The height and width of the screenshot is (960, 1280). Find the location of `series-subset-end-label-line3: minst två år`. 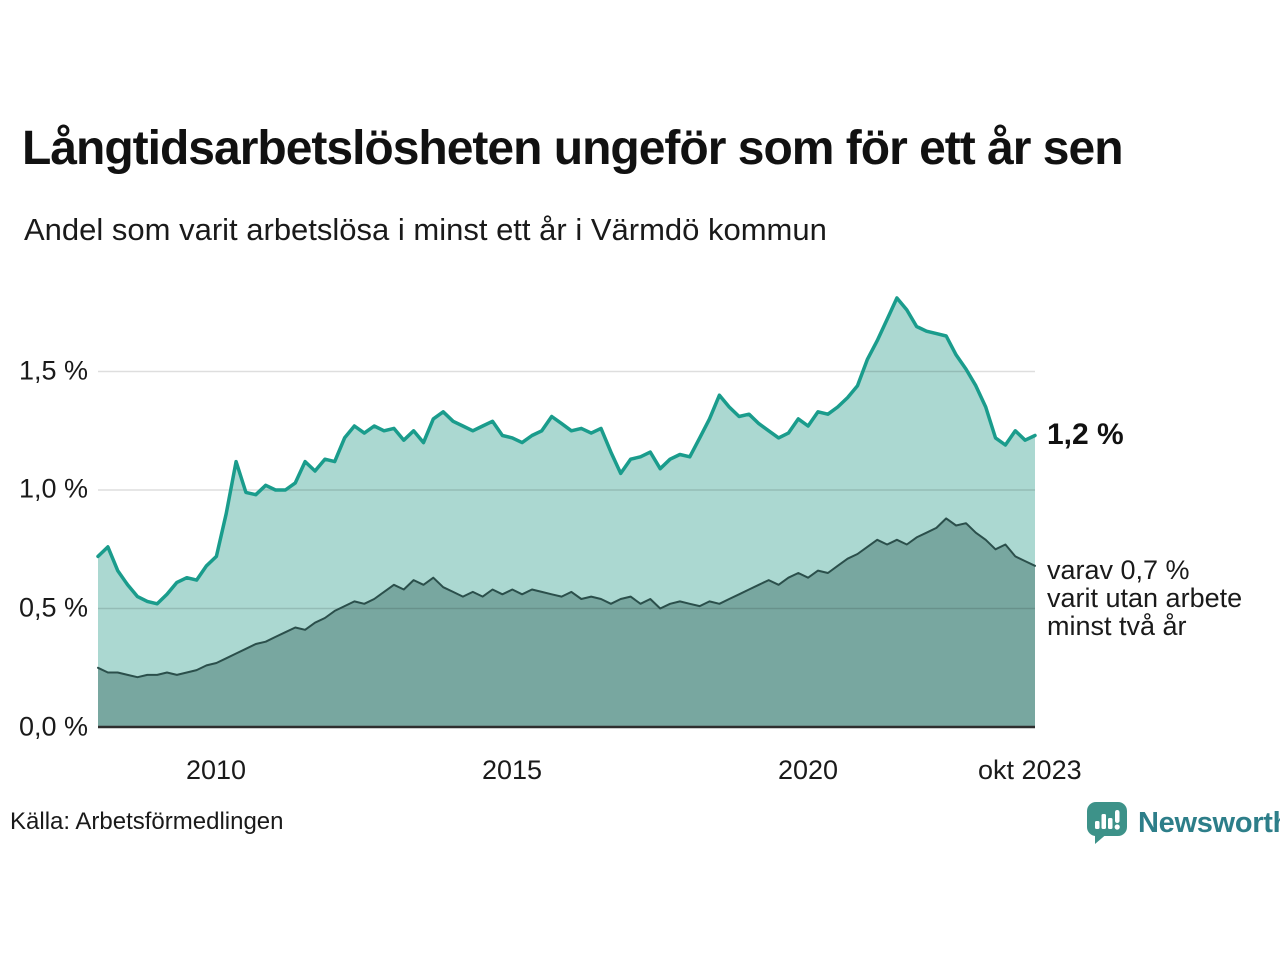

series-subset-end-label-line3: minst två år is located at coordinates (1117, 626).